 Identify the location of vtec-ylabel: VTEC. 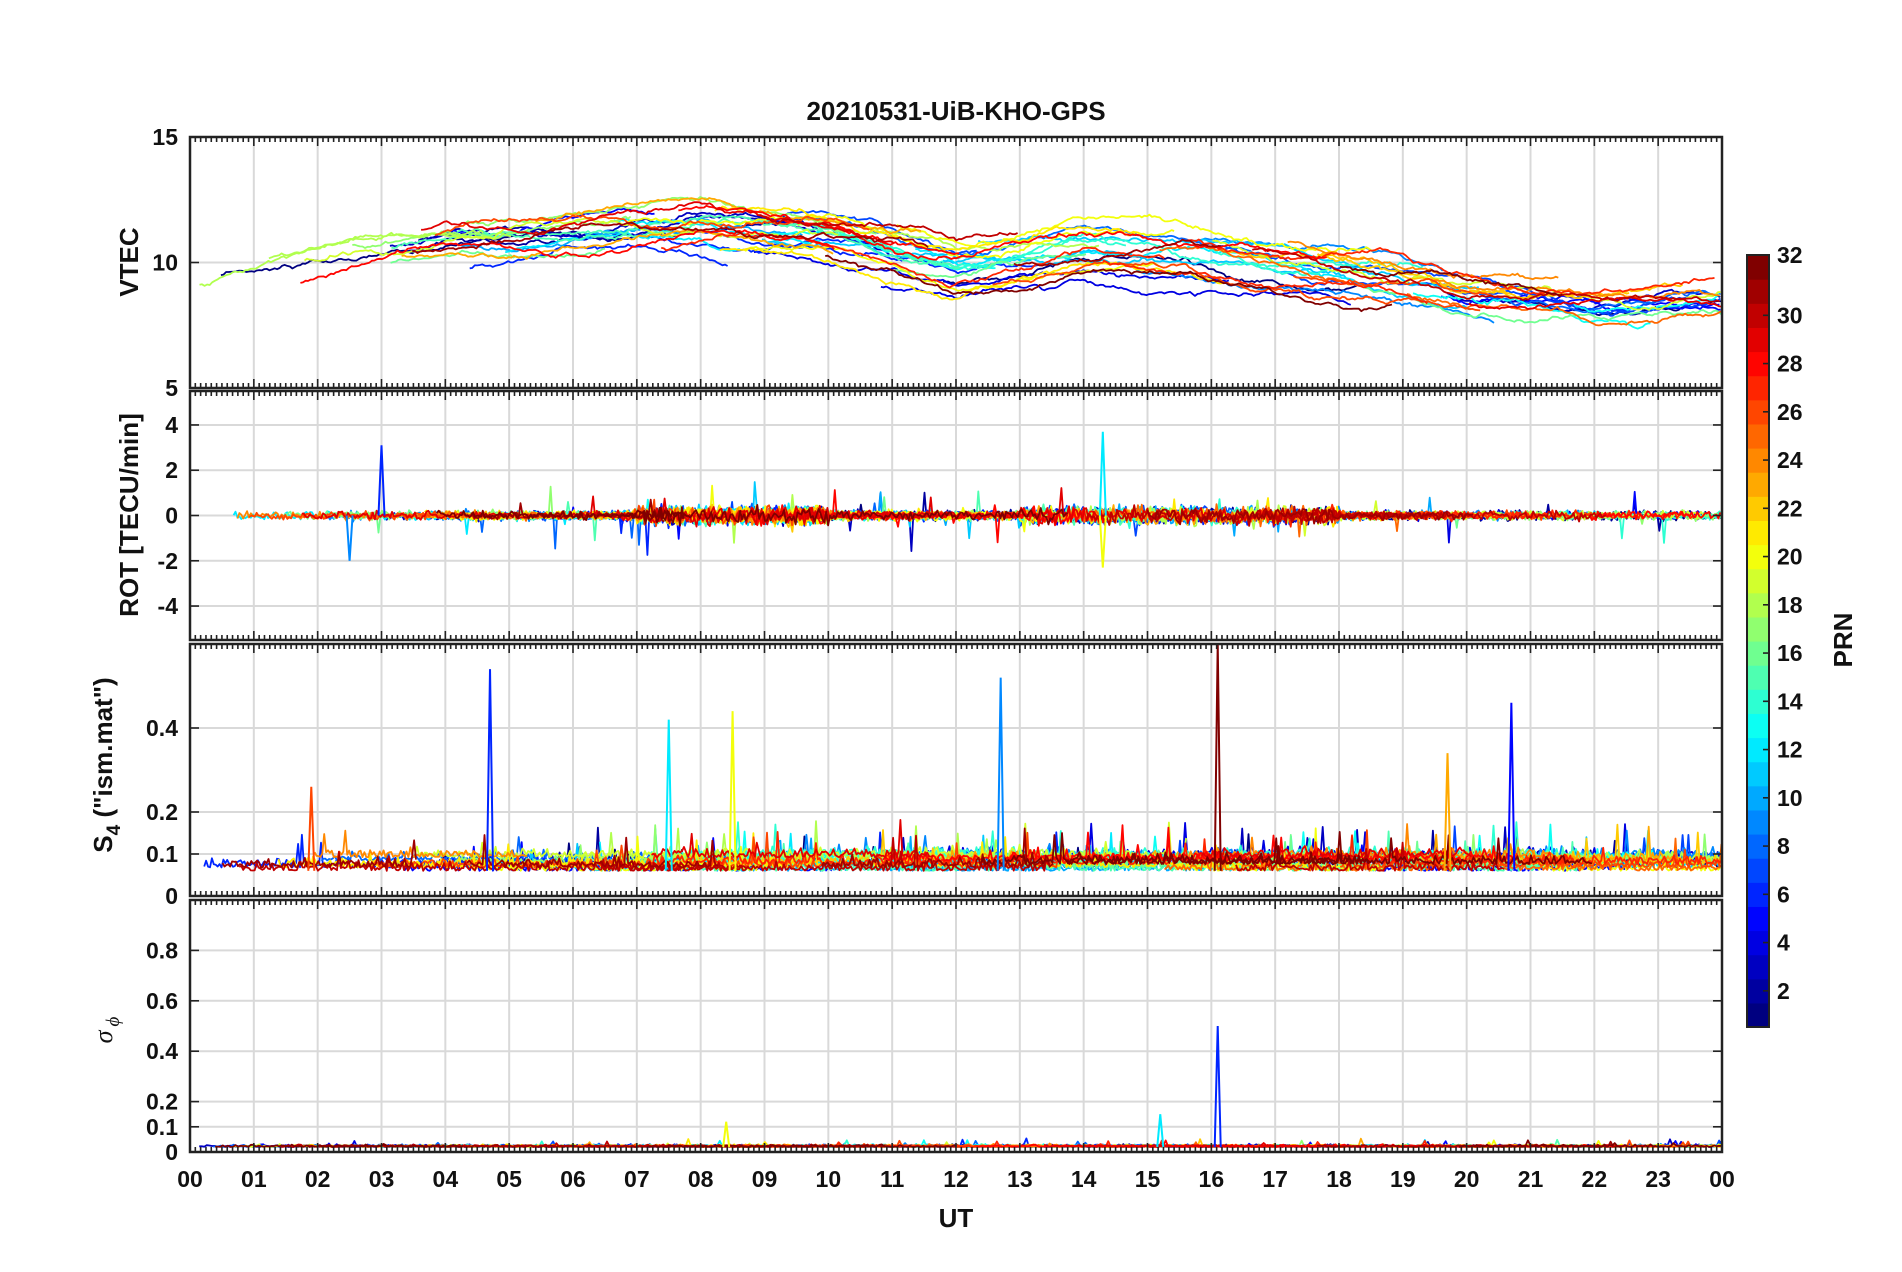
(129, 262).